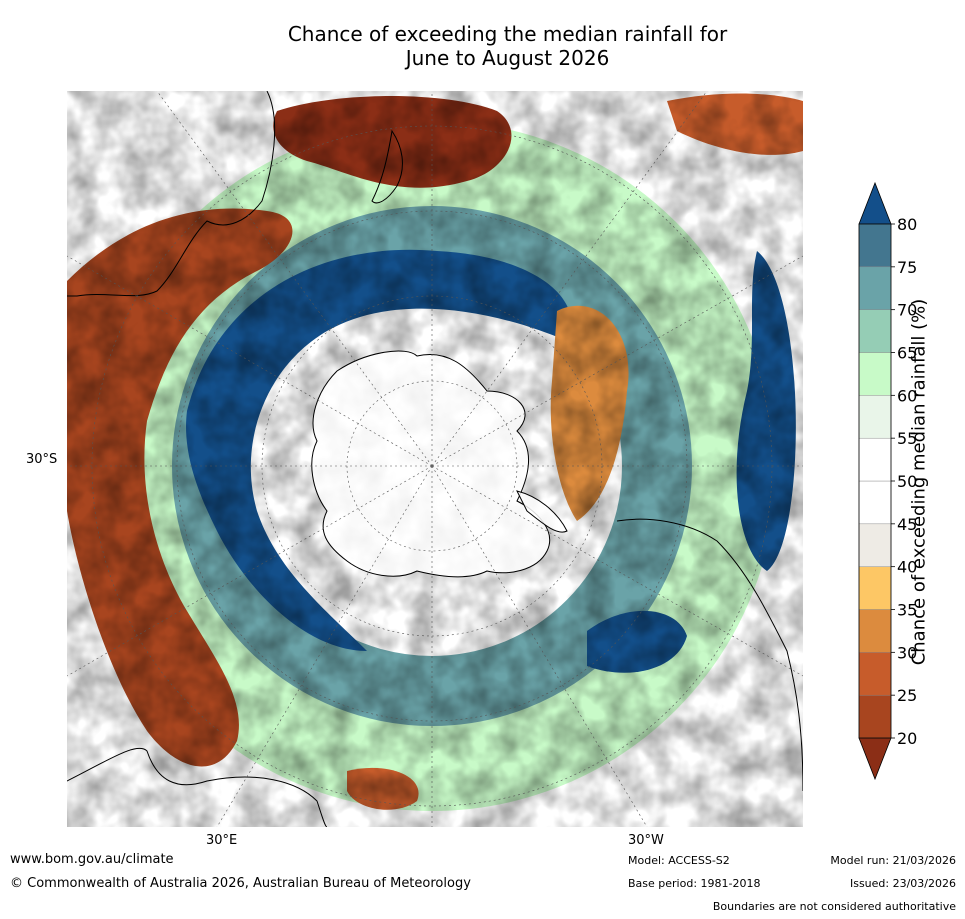  I want to click on colorbar-tick-label: 35, so click(907, 610).